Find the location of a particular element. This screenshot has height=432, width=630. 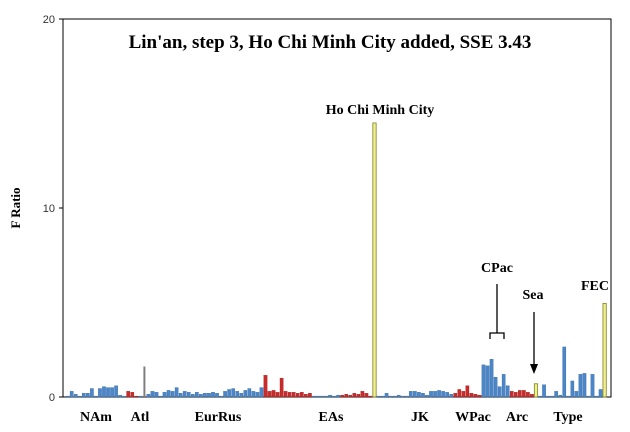

annotation-hcmc: Ho Chi Minh City is located at coordinates (380, 110).